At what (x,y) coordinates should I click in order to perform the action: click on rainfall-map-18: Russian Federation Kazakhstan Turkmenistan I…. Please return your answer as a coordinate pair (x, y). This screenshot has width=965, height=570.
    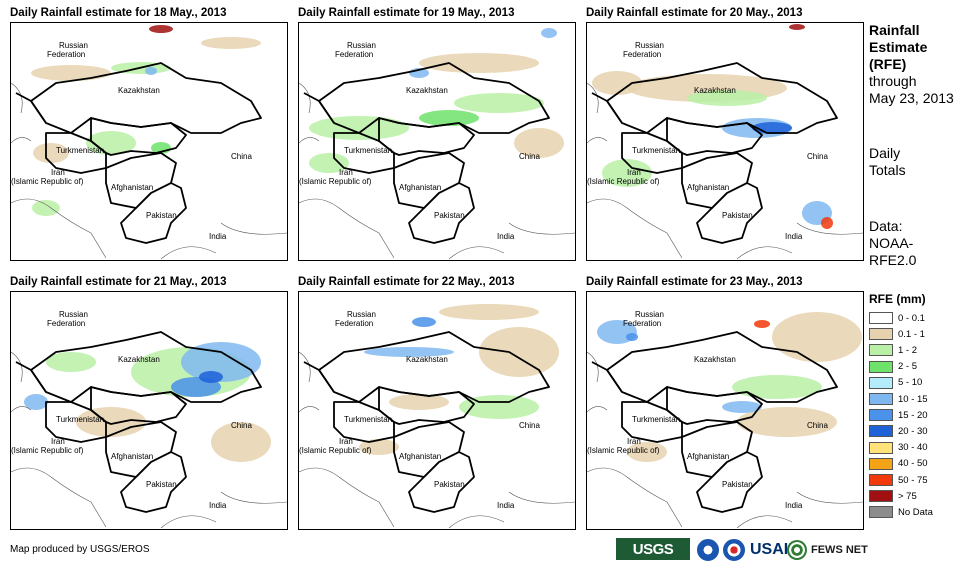
    Looking at the image, I should click on (149, 141).